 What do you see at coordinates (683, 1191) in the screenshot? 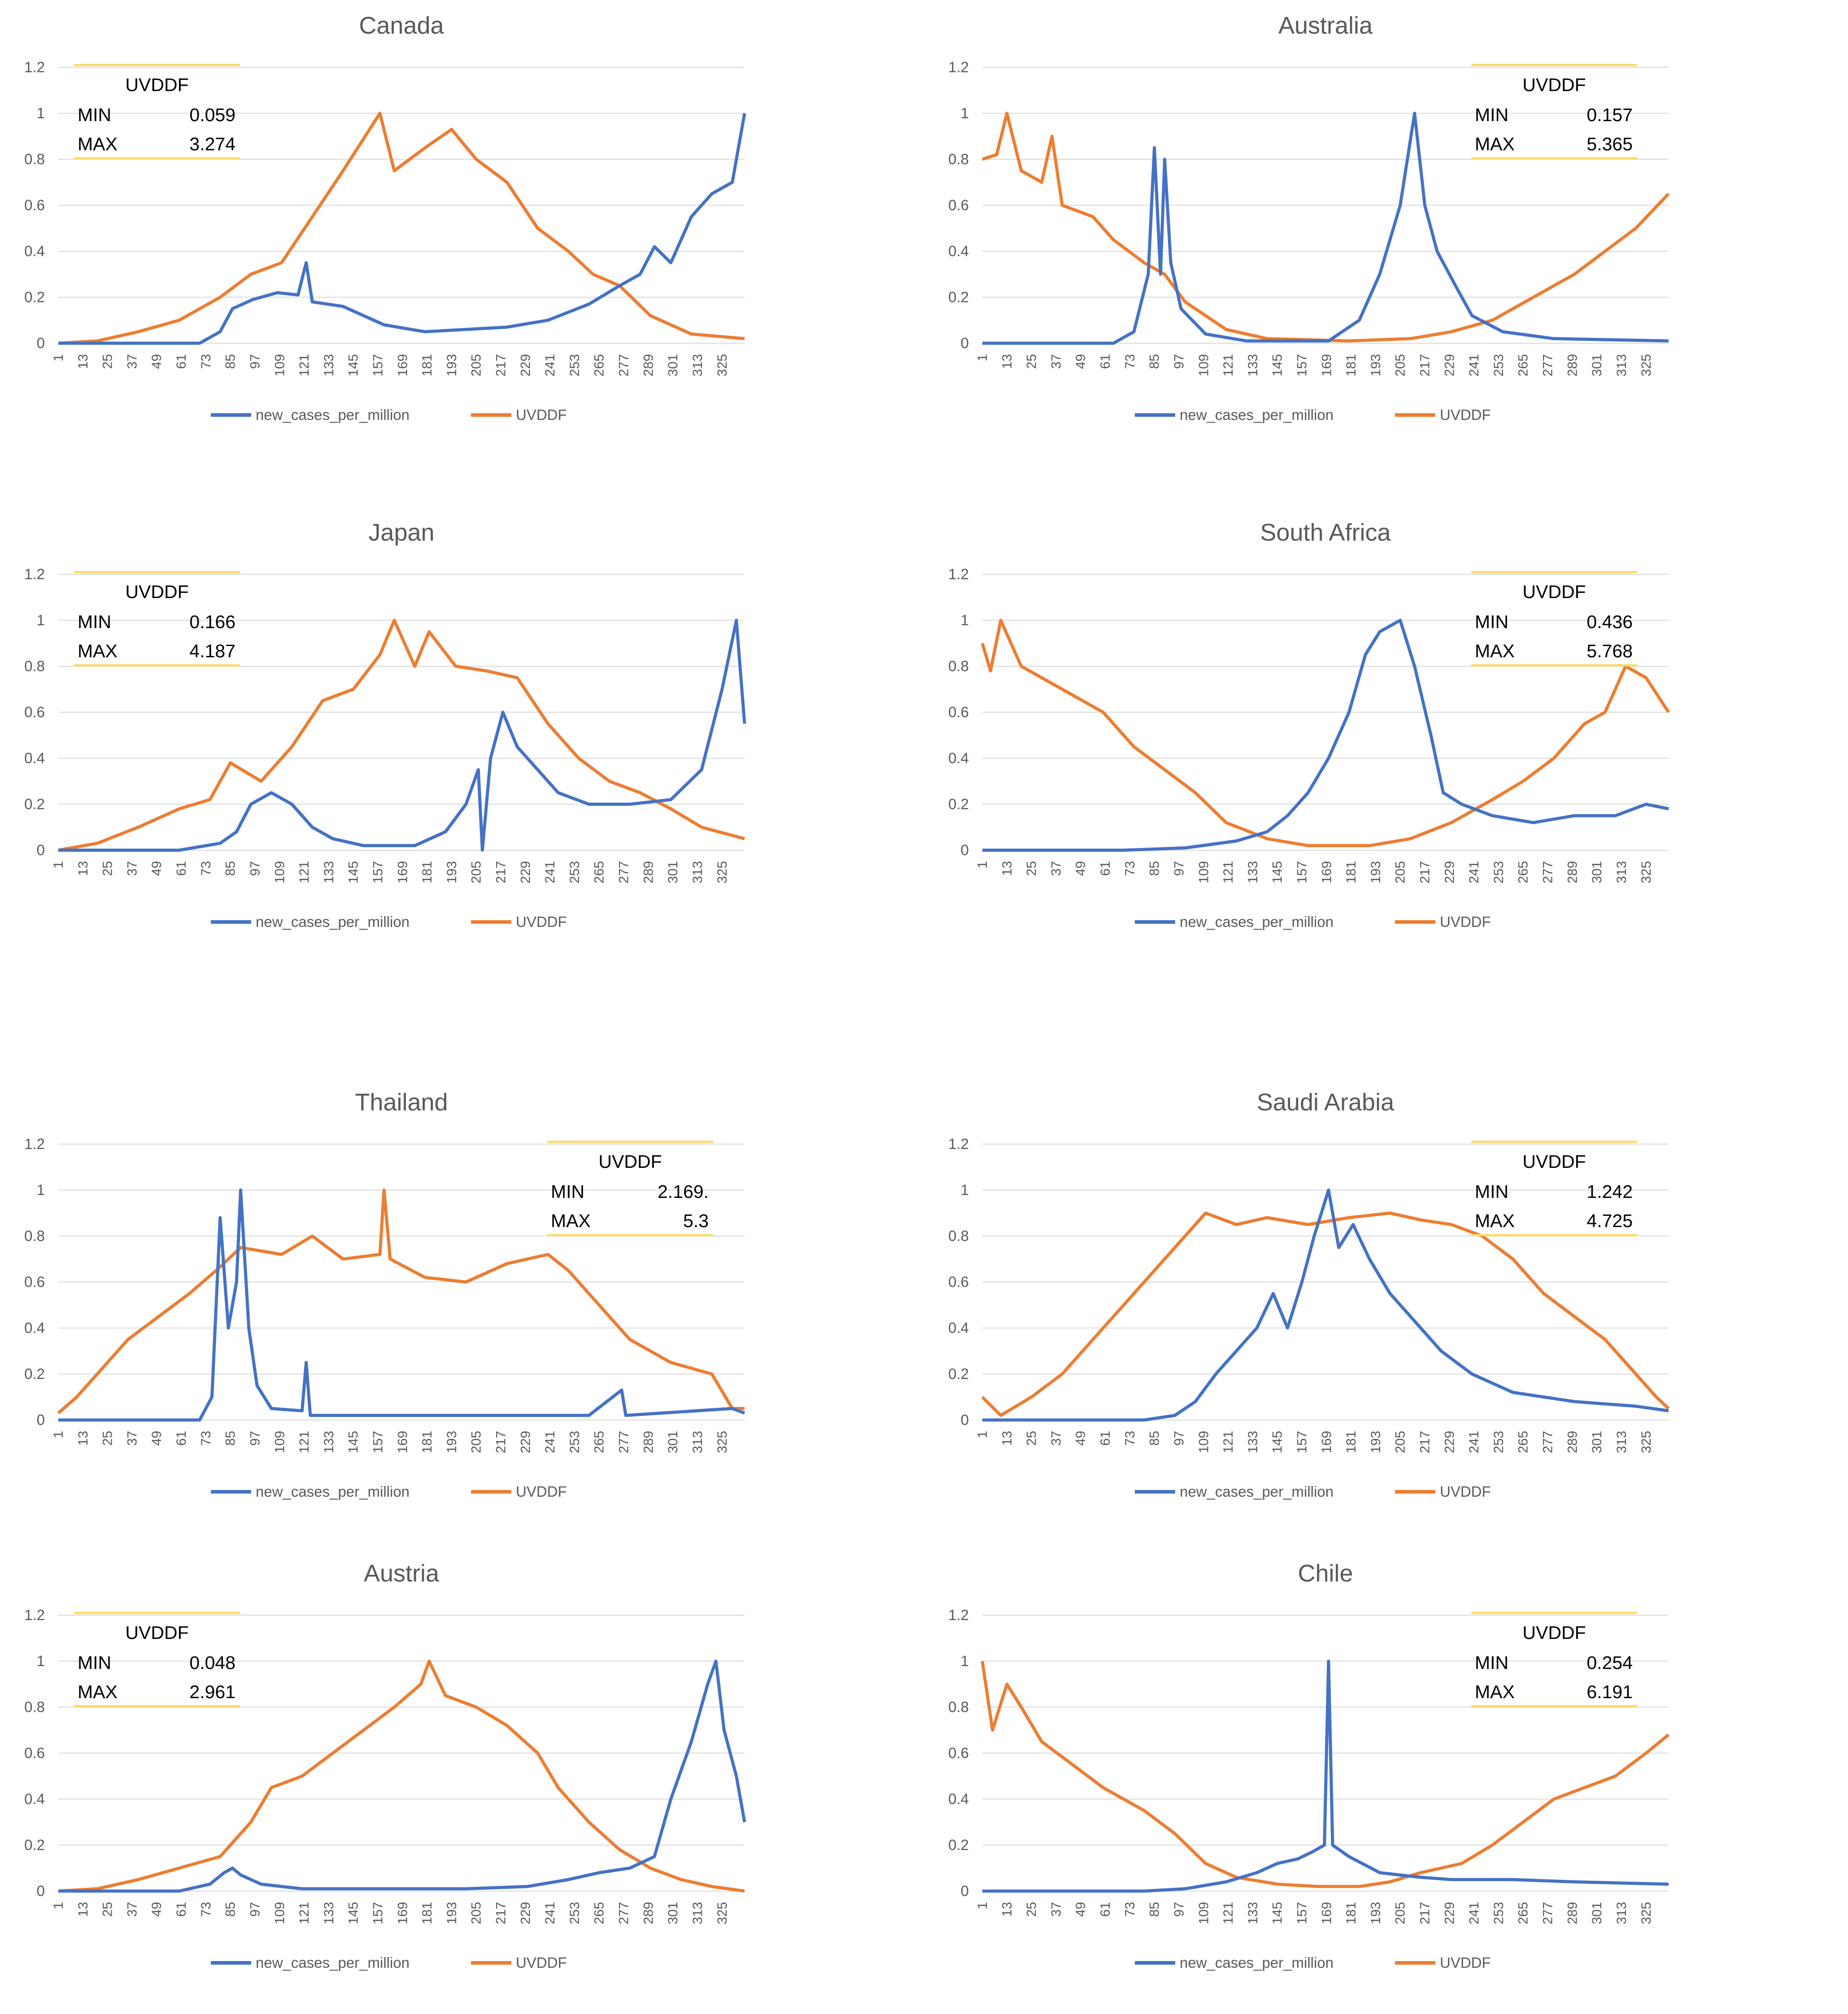
I see `box-min-value: 2.169.` at bounding box center [683, 1191].